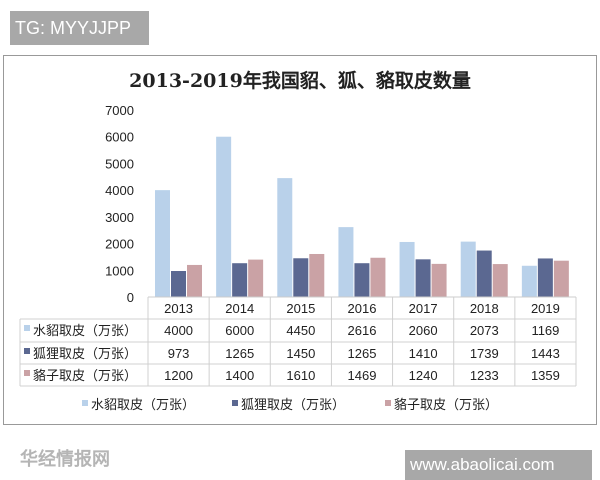 This screenshot has width=600, height=480. What do you see at coordinates (300, 330) in the screenshot?
I see `data-label: 4450` at bounding box center [300, 330].